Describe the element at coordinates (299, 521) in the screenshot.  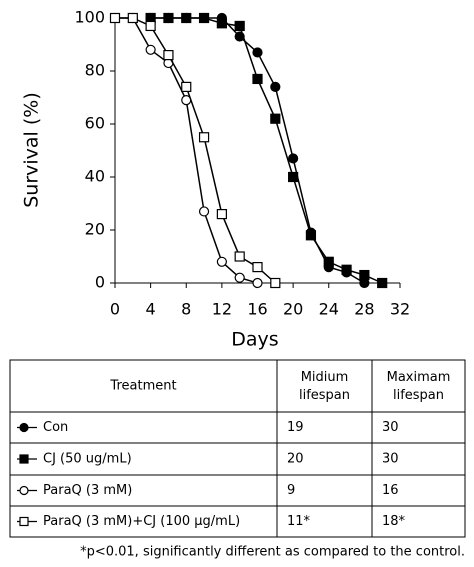
I see `table-cell: 11*` at that location.